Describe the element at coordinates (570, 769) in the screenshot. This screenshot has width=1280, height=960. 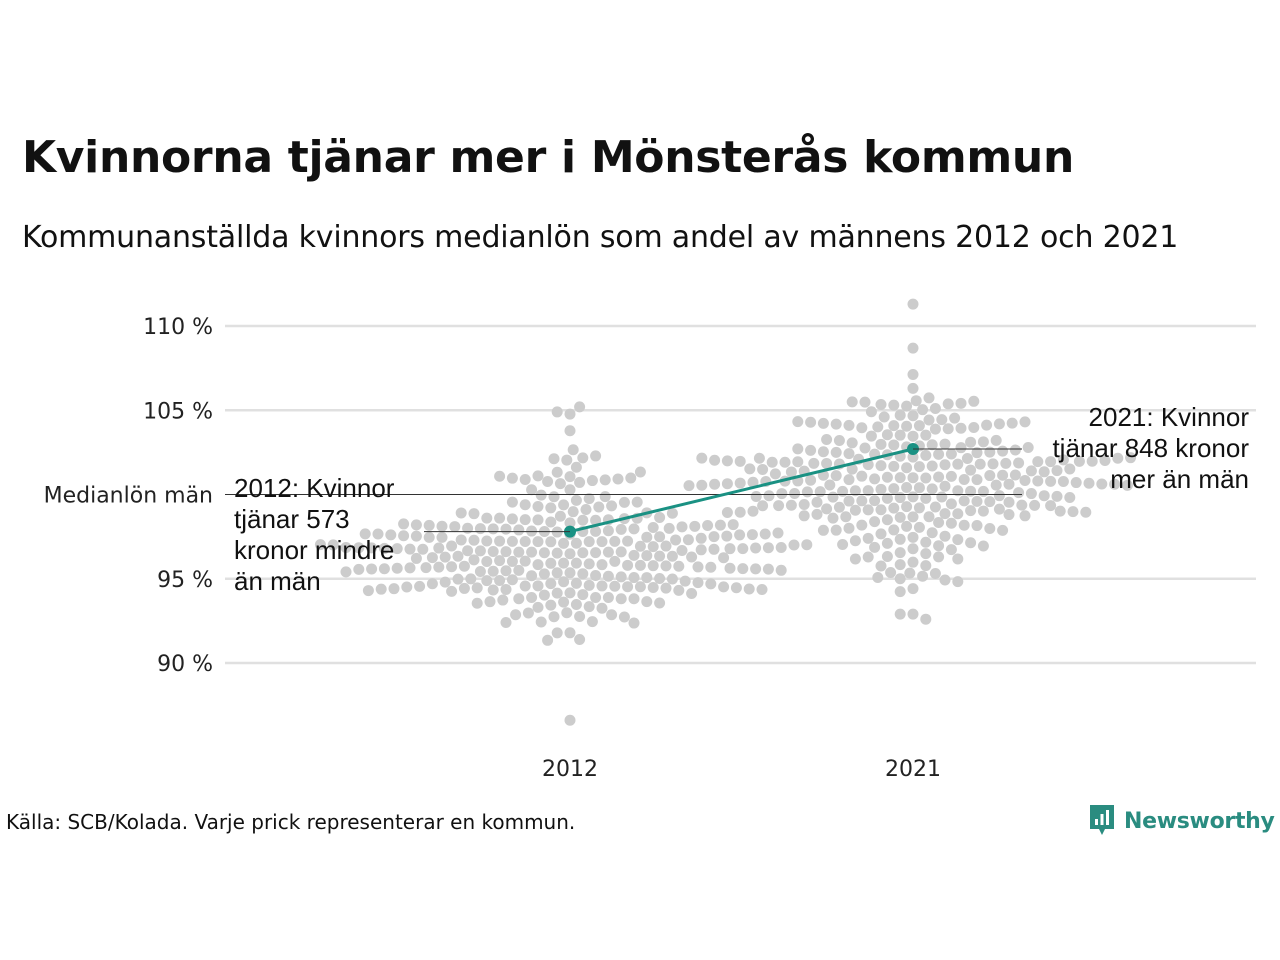
I see `x-tick-label: 2012` at that location.